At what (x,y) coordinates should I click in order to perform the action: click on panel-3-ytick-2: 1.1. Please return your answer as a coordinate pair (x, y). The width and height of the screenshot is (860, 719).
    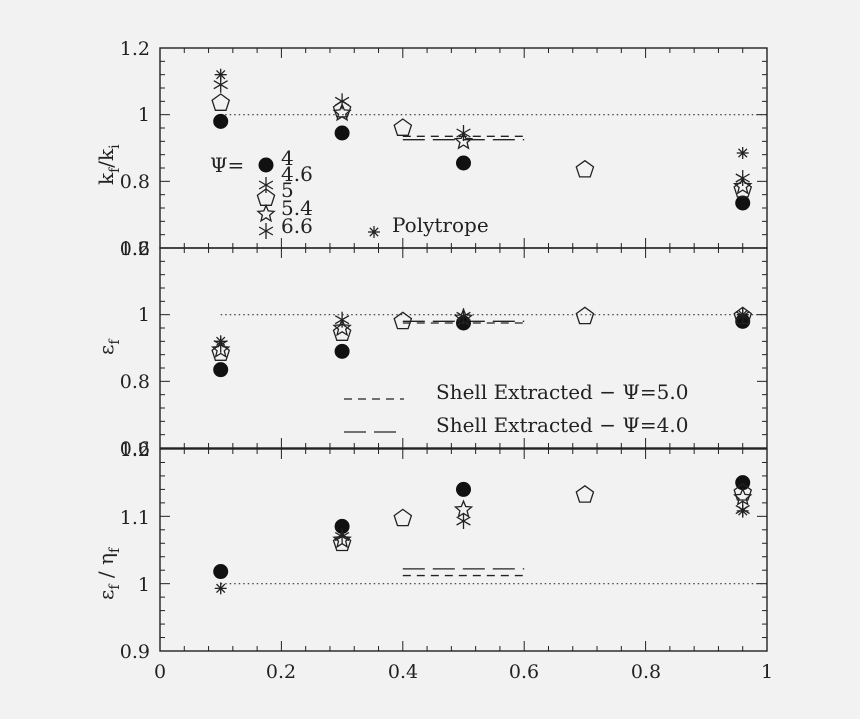
    Looking at the image, I should click on (135, 518).